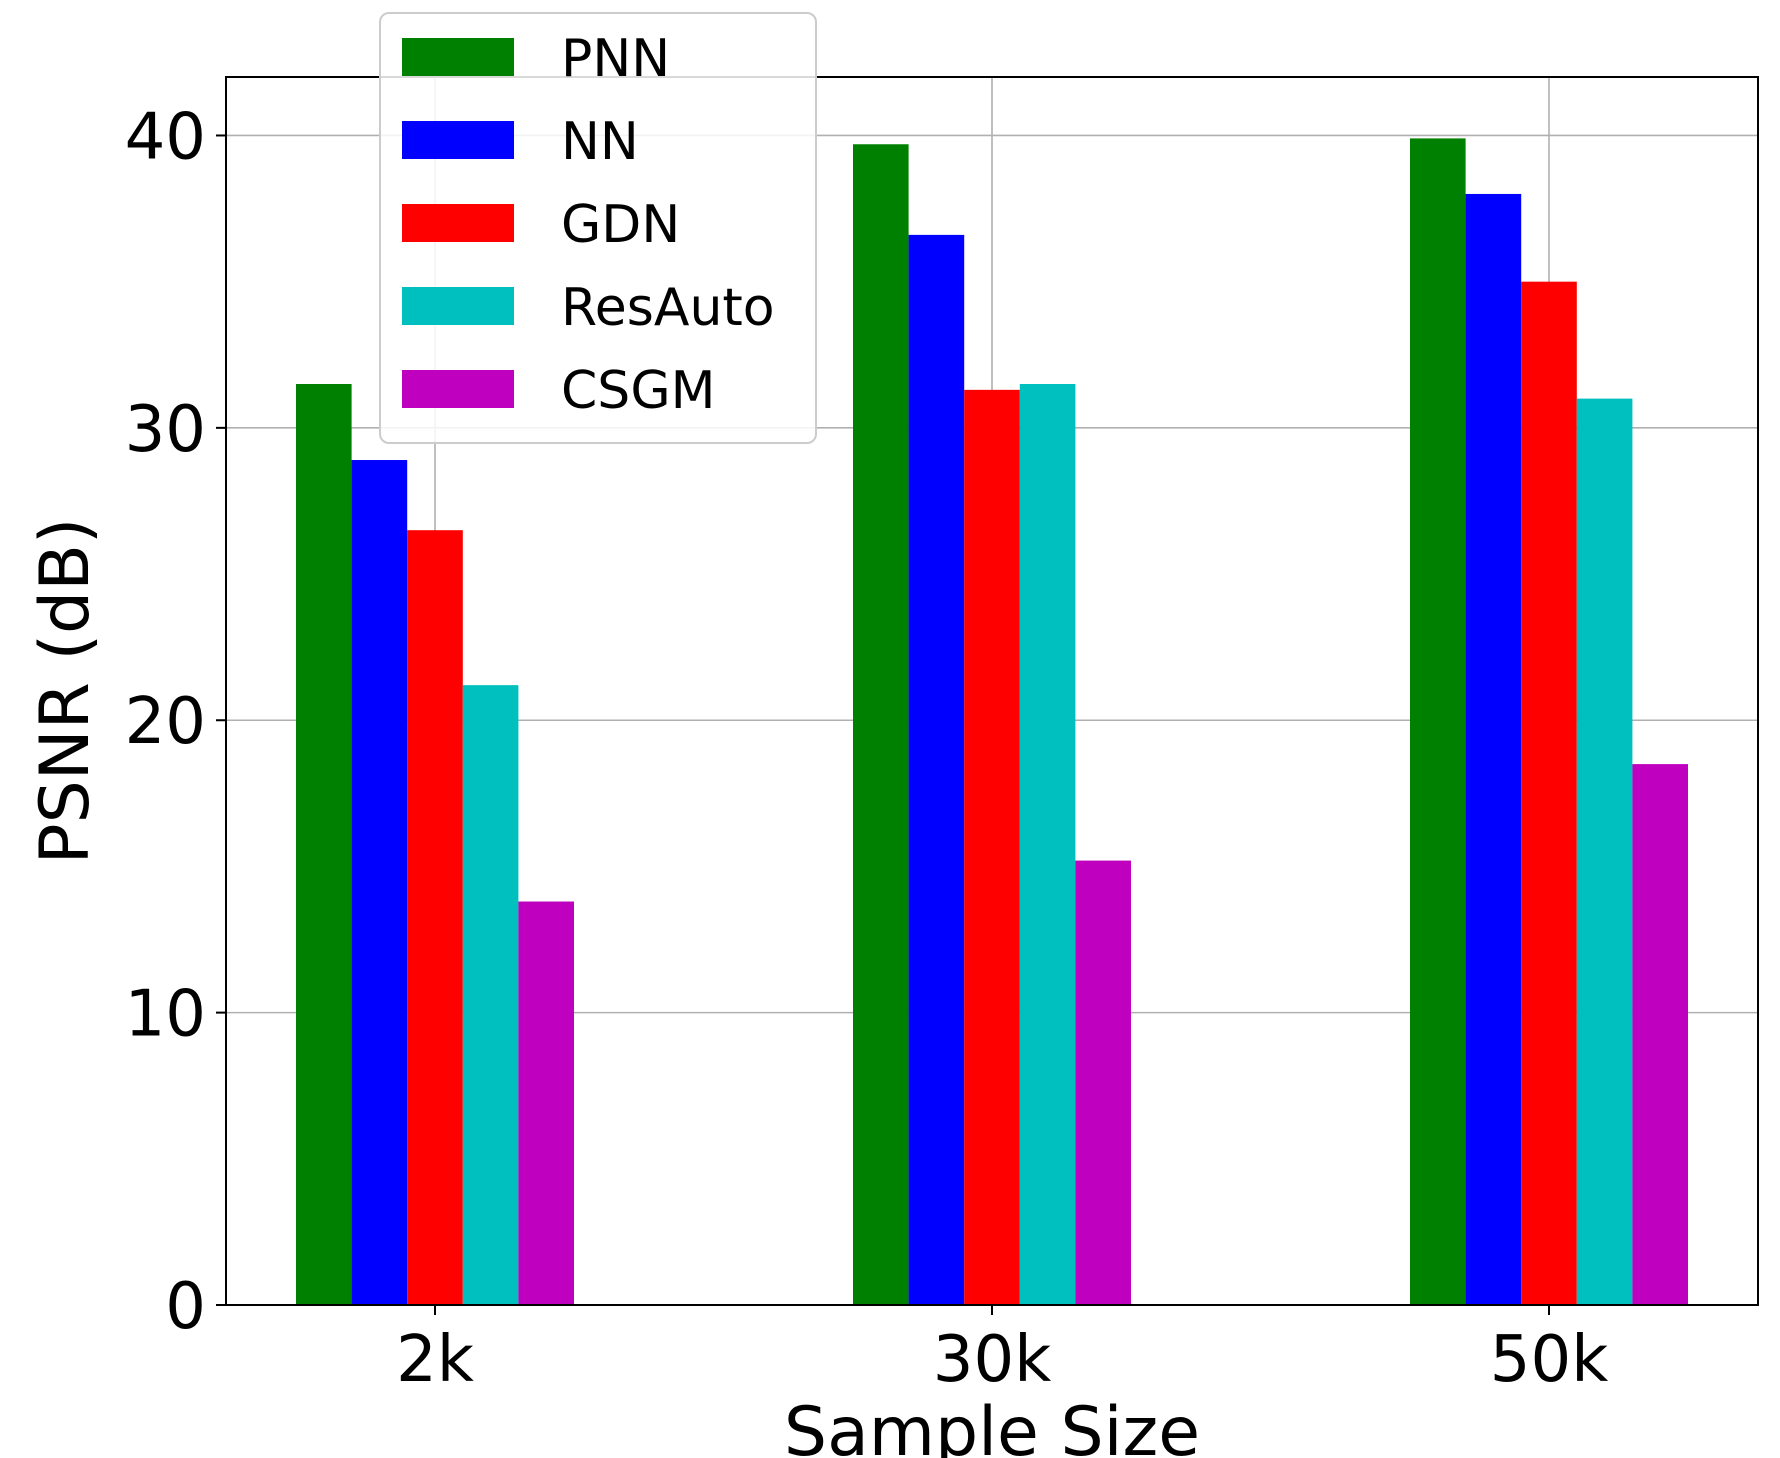 The height and width of the screenshot is (1458, 1780). I want to click on legend-label-nn: NN, so click(600, 142).